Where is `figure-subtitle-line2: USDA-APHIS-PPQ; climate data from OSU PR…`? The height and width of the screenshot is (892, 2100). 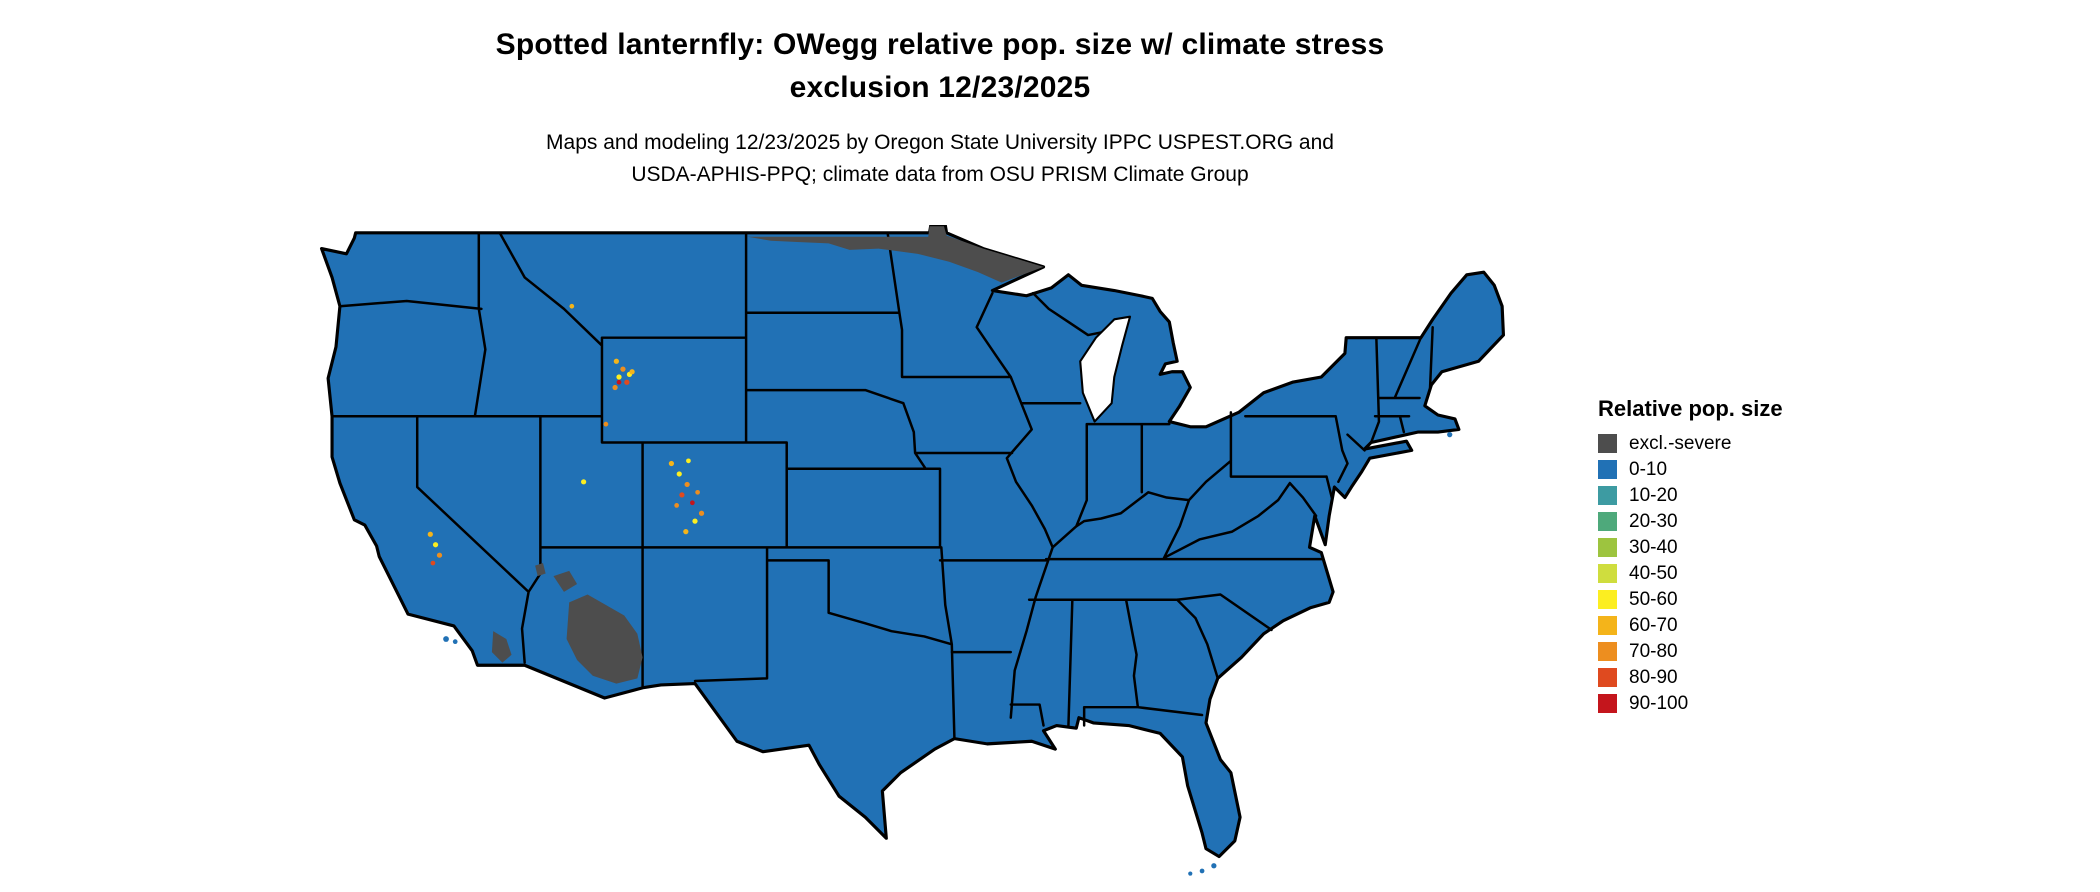 figure-subtitle-line2: USDA-APHIS-PPQ; climate data from OSU PR… is located at coordinates (940, 174).